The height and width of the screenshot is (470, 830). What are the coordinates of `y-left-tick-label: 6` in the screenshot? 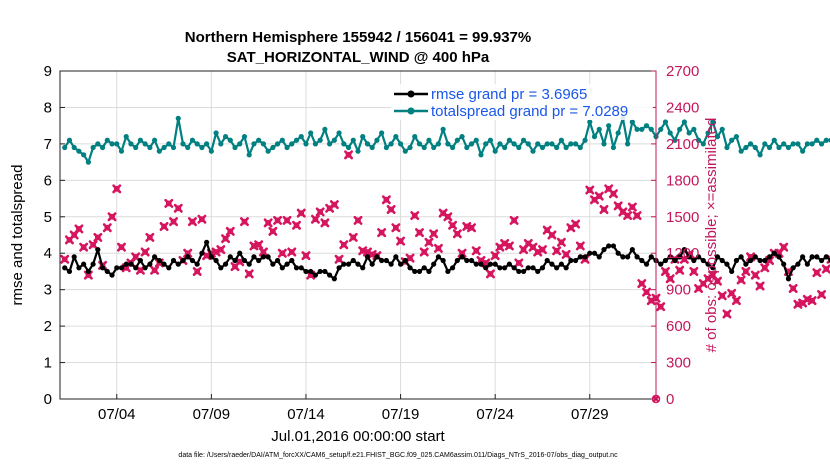 It's located at (48, 180).